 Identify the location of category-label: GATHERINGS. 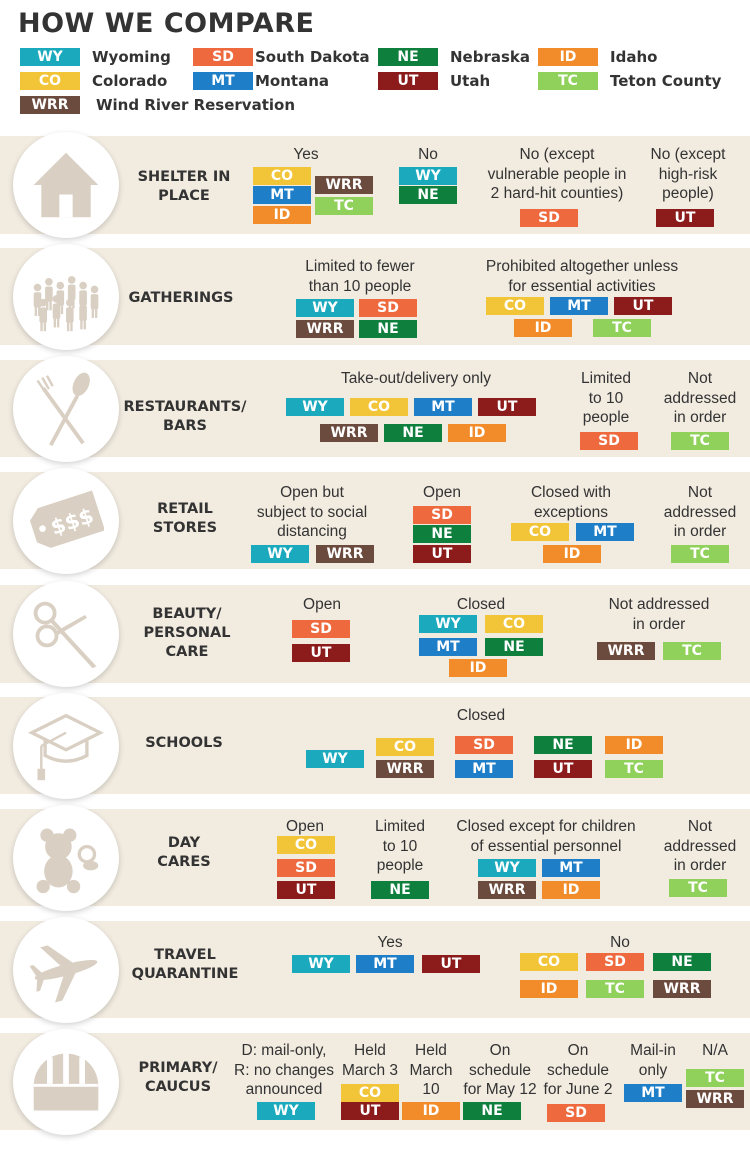
(181, 298).